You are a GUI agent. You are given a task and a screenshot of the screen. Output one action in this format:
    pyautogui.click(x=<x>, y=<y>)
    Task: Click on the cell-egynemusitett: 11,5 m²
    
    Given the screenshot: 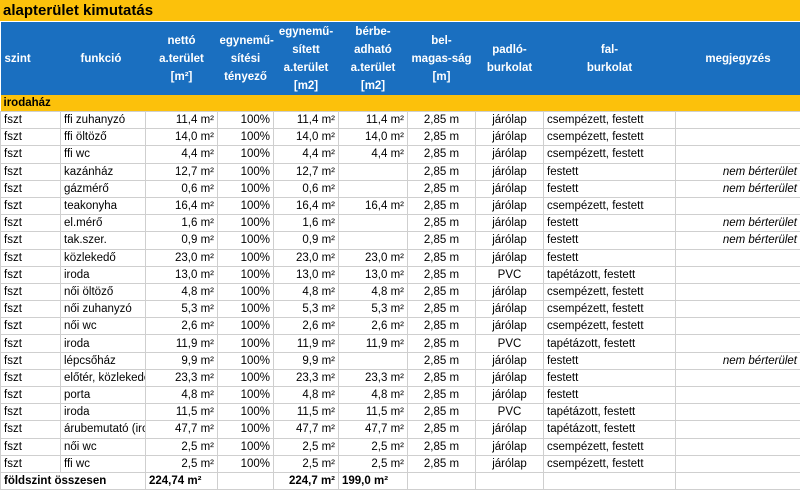 What is the action you would take?
    pyautogui.click(x=306, y=412)
    